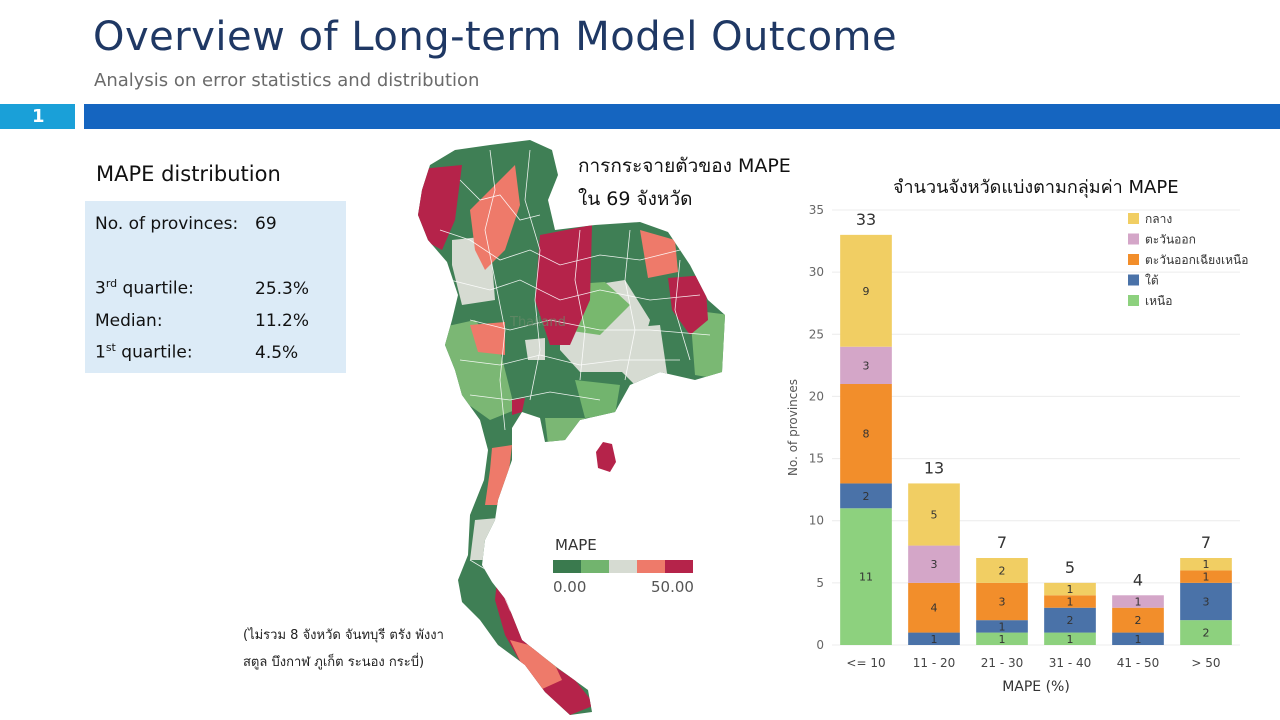 The width and height of the screenshot is (1280, 720). What do you see at coordinates (537, 322) in the screenshot?
I see `map-watermark: Thailand` at bounding box center [537, 322].